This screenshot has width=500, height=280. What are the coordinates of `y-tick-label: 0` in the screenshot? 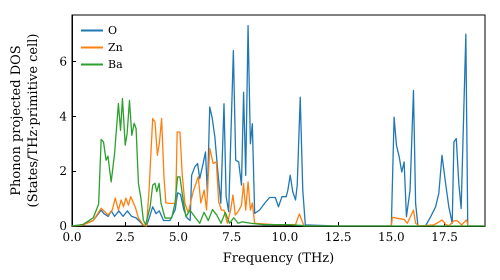 It's located at (63, 226).